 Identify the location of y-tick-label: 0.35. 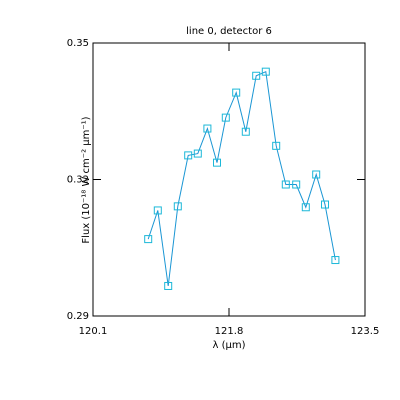
(78, 43).